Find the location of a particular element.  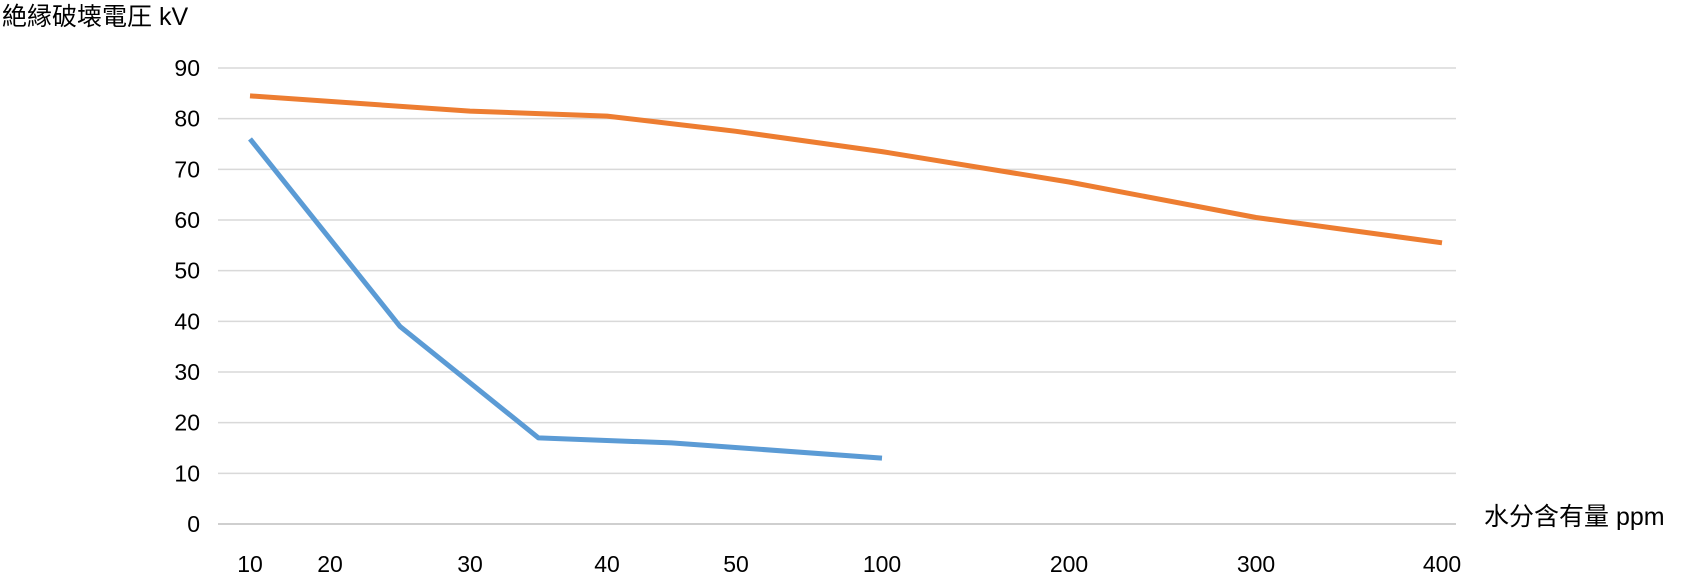

x-tick-labels: 10 20 30 40 50 100 200 300 400 is located at coordinates (849, 563).